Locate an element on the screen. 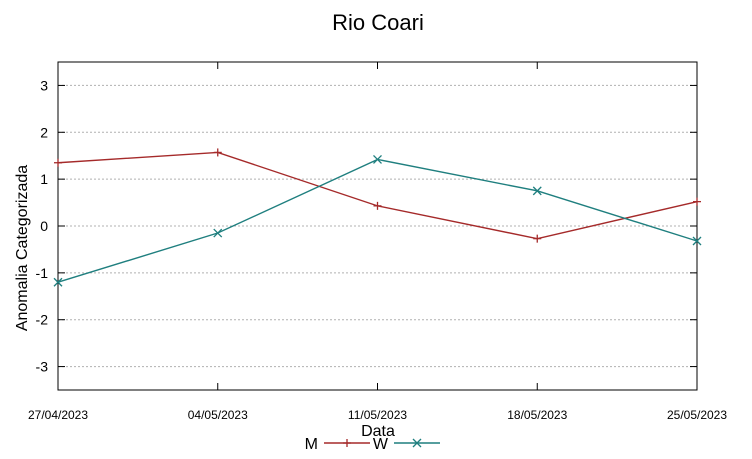  y-tick-label: 0 is located at coordinates (44, 226).